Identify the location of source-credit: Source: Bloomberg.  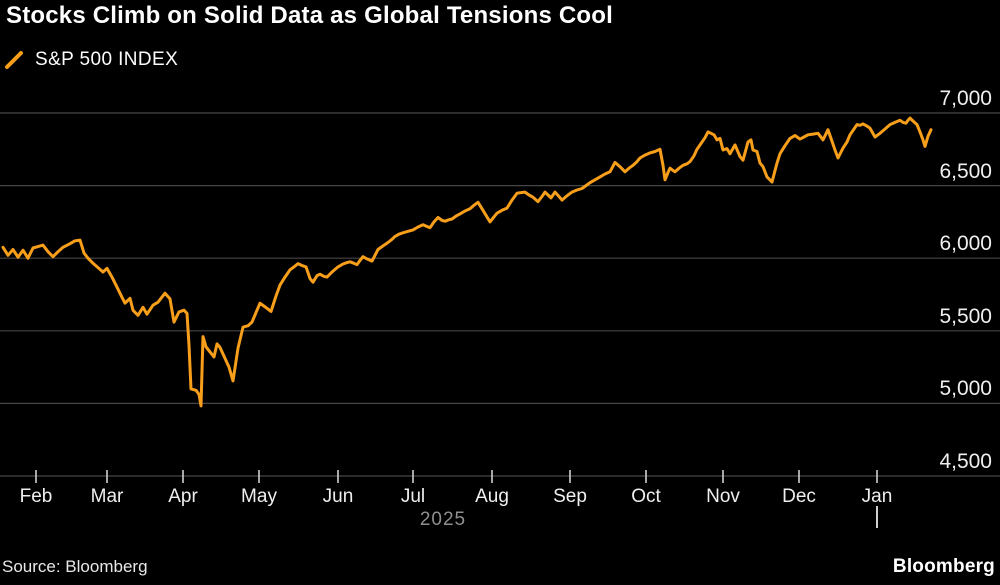
(75, 566).